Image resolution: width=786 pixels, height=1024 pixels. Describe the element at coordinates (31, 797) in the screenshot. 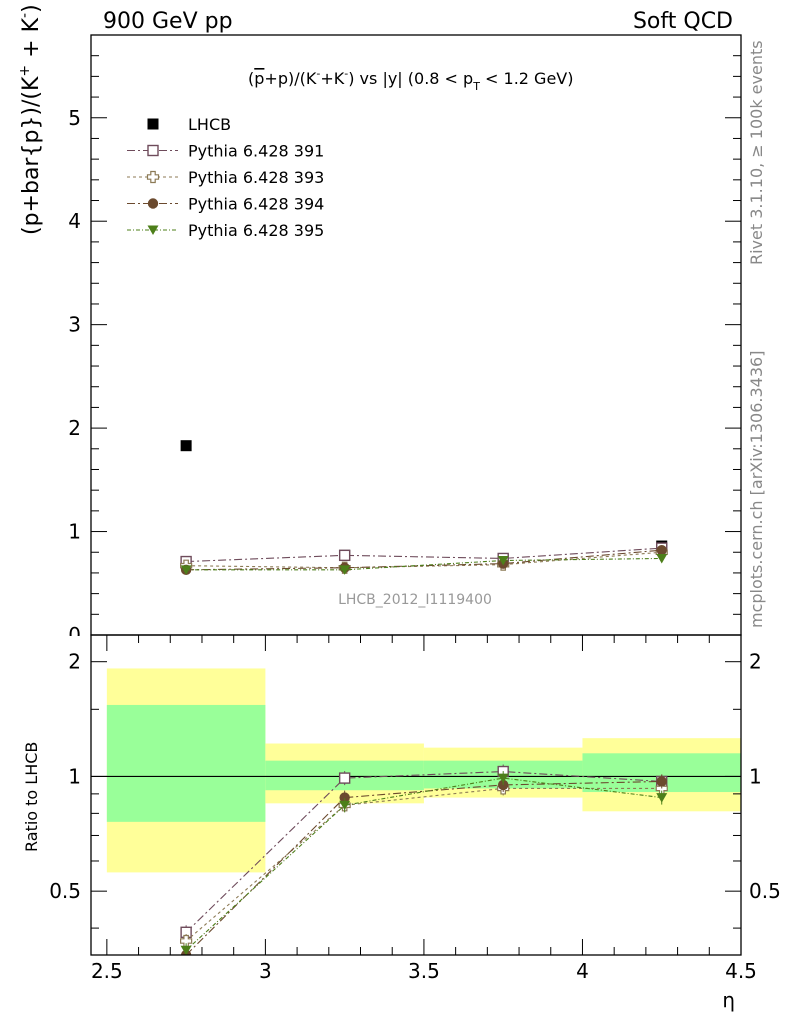

I see `ratio-ylabel: Ratio to LHCB` at that location.